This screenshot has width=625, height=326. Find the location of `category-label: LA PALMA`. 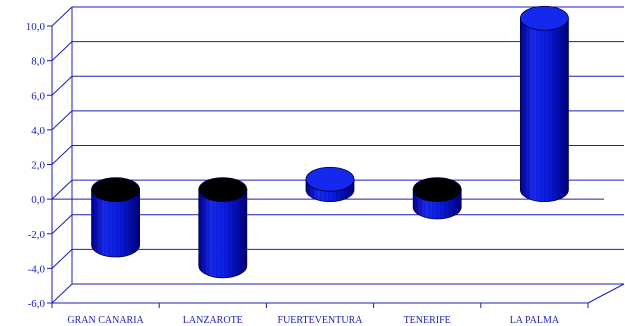

category-label: LA PALMA is located at coordinates (535, 320).